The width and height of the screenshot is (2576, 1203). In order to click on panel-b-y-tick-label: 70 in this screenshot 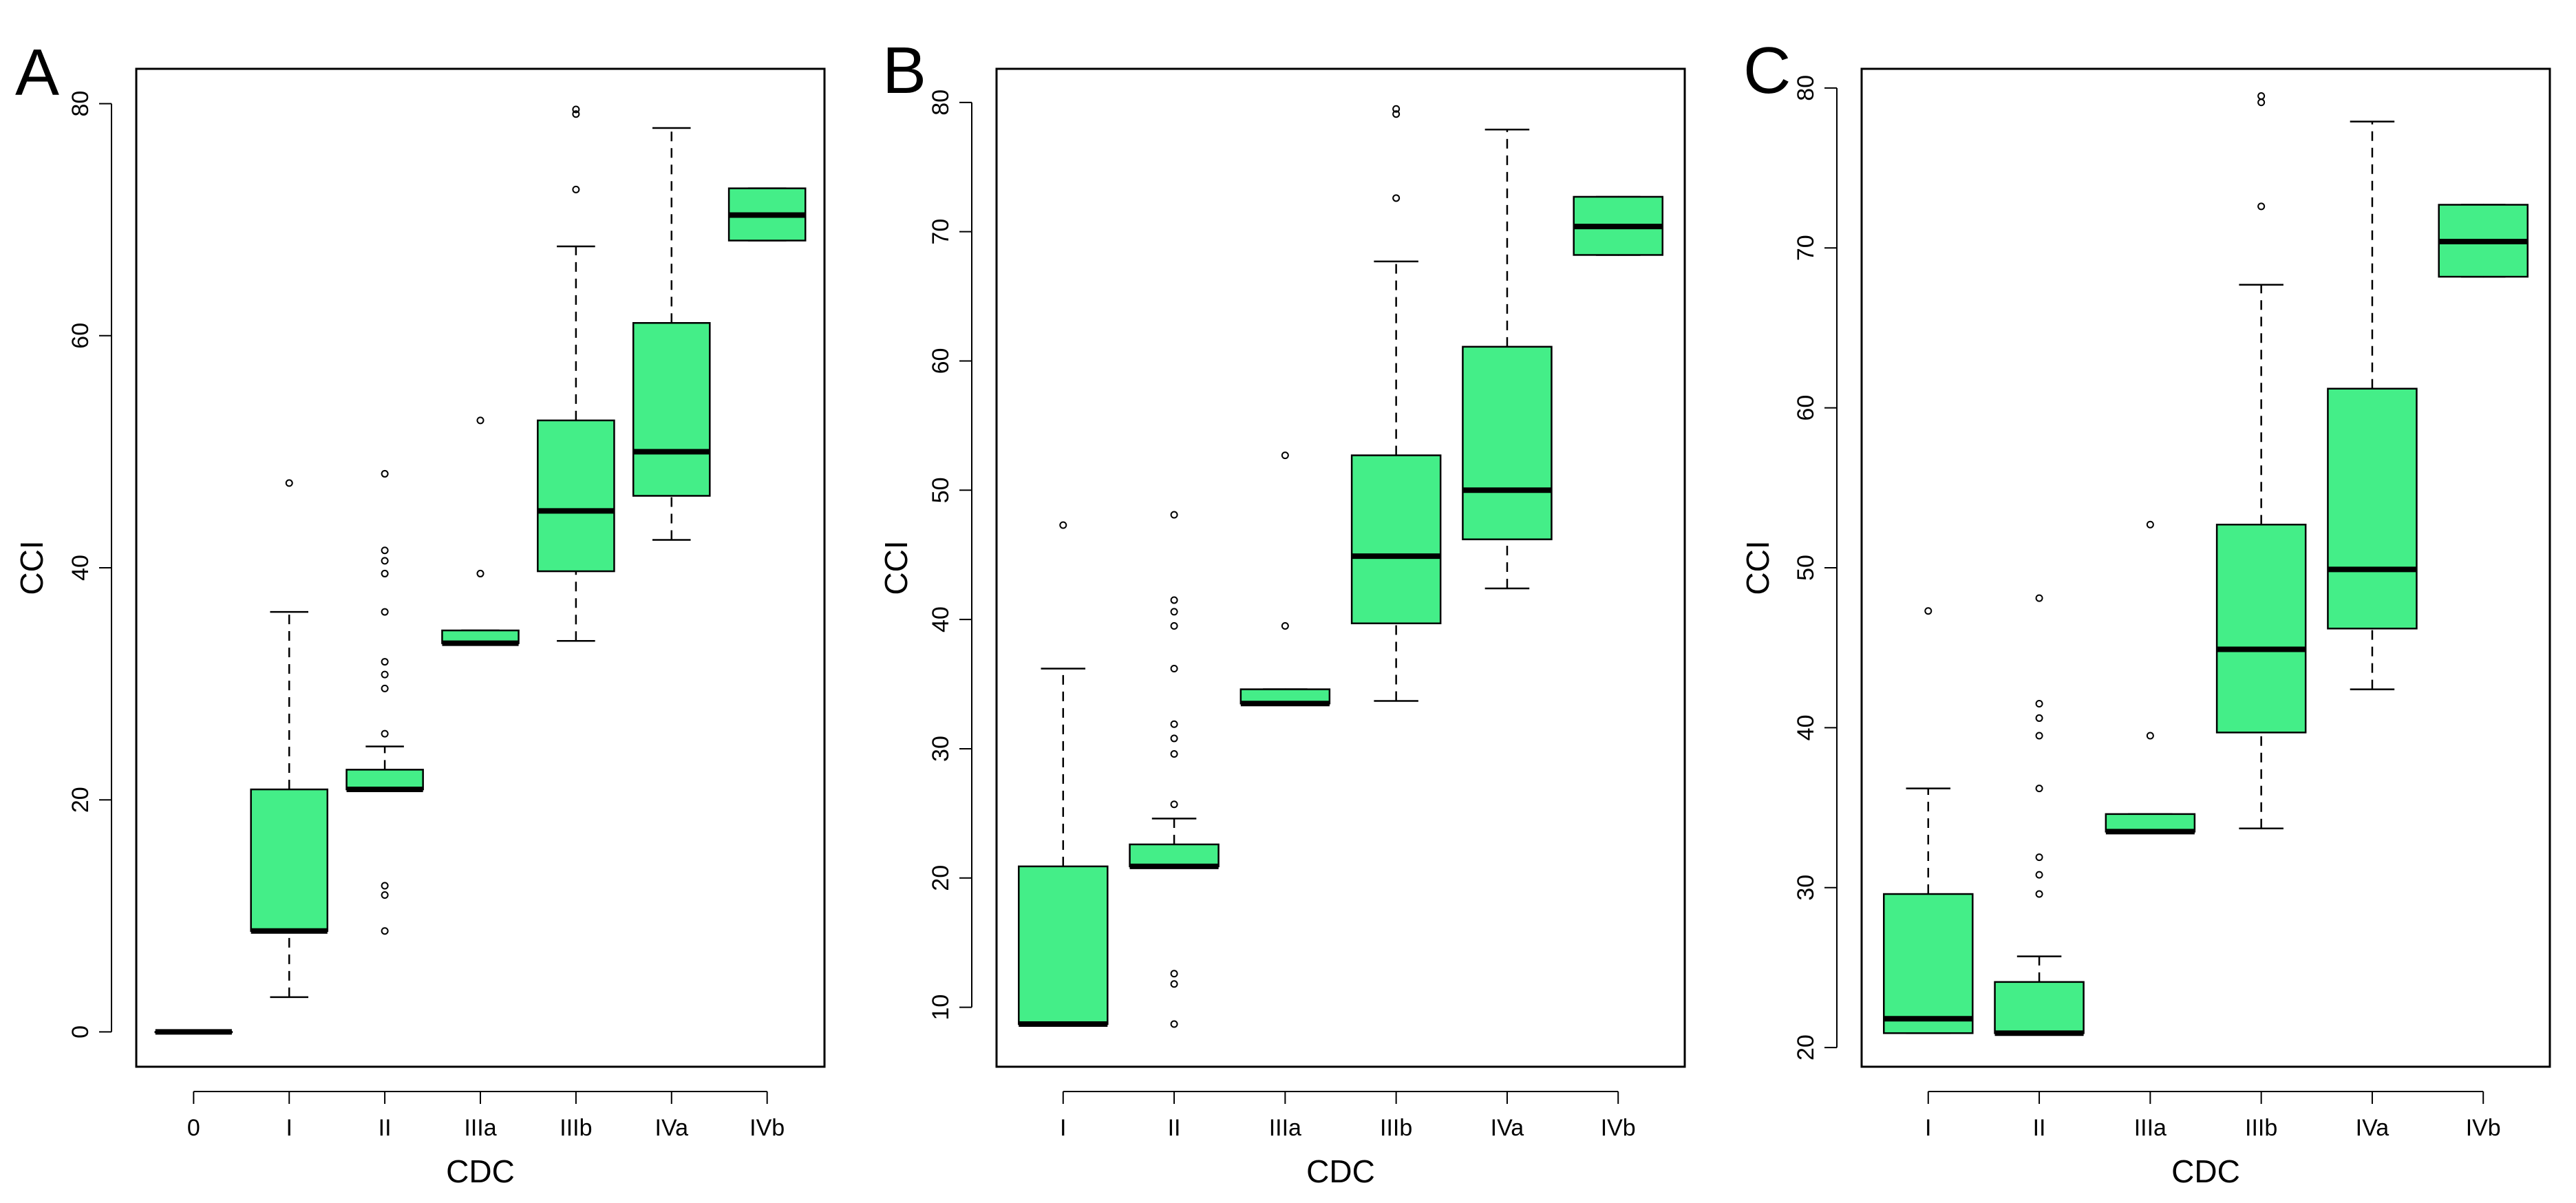, I will do `click(941, 232)`.